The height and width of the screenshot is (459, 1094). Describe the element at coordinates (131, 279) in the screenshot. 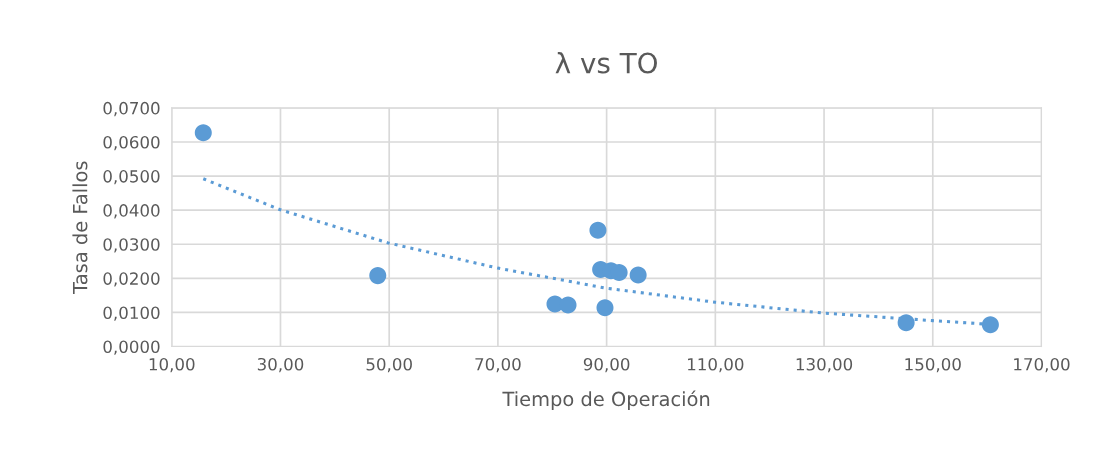

I see `y-tick-label: 0,0200` at that location.